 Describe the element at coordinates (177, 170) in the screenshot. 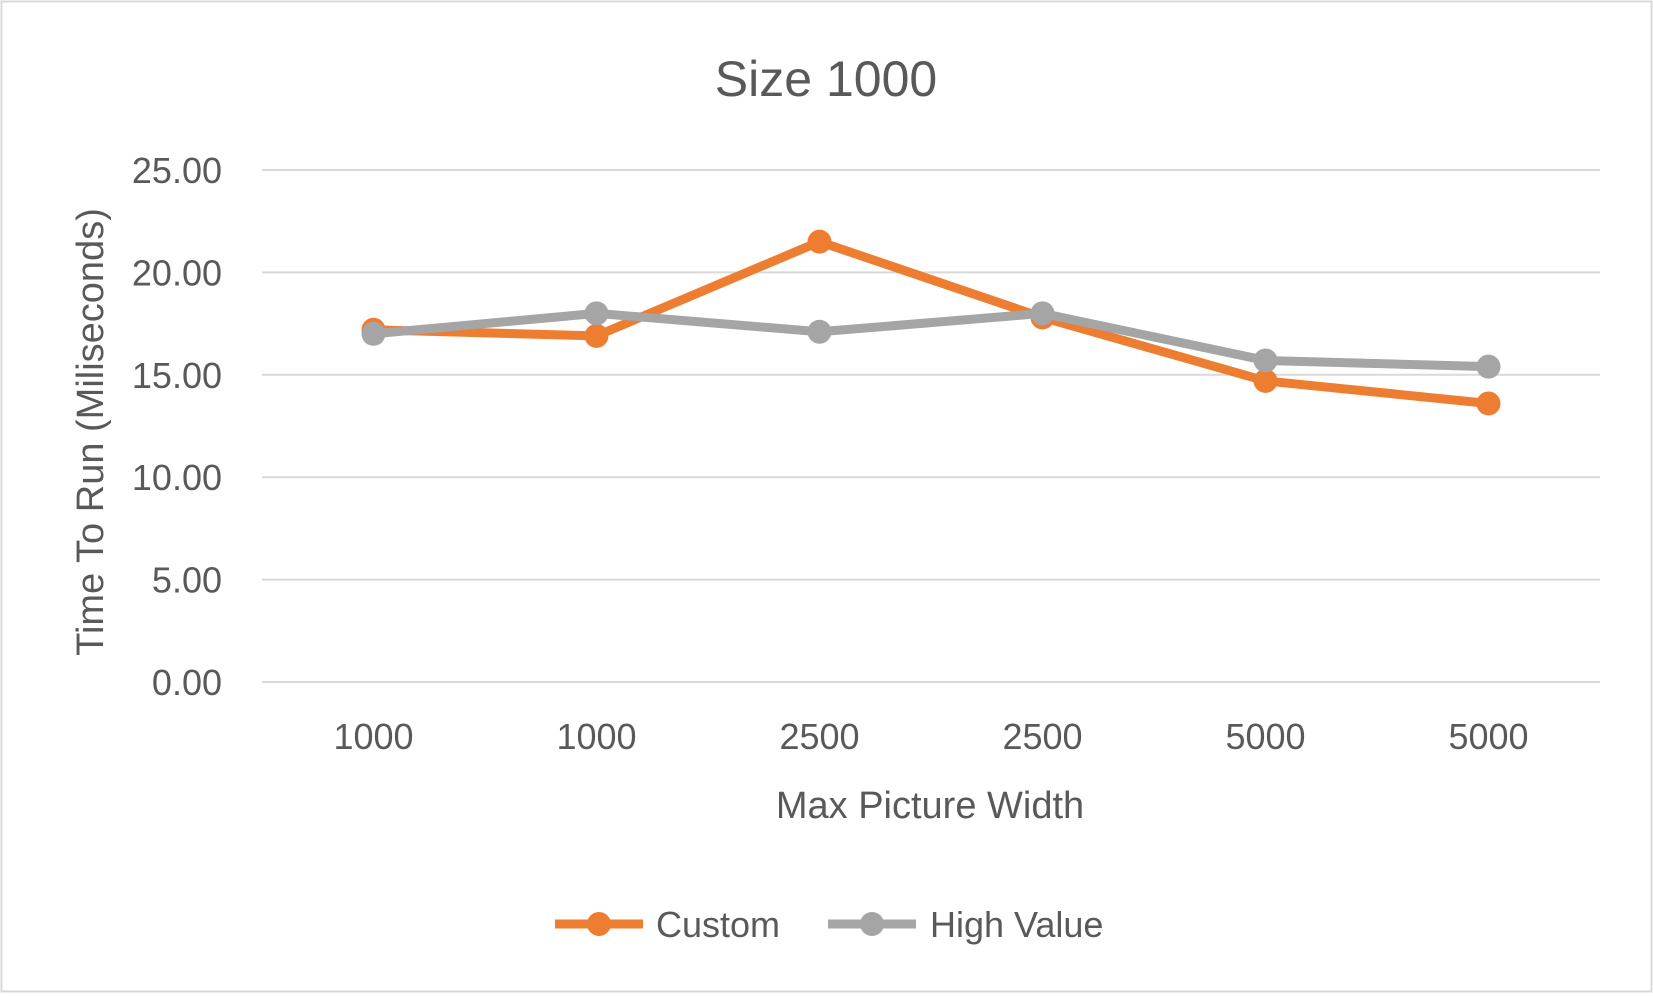

I see `y-tick-label: 25.00` at that location.